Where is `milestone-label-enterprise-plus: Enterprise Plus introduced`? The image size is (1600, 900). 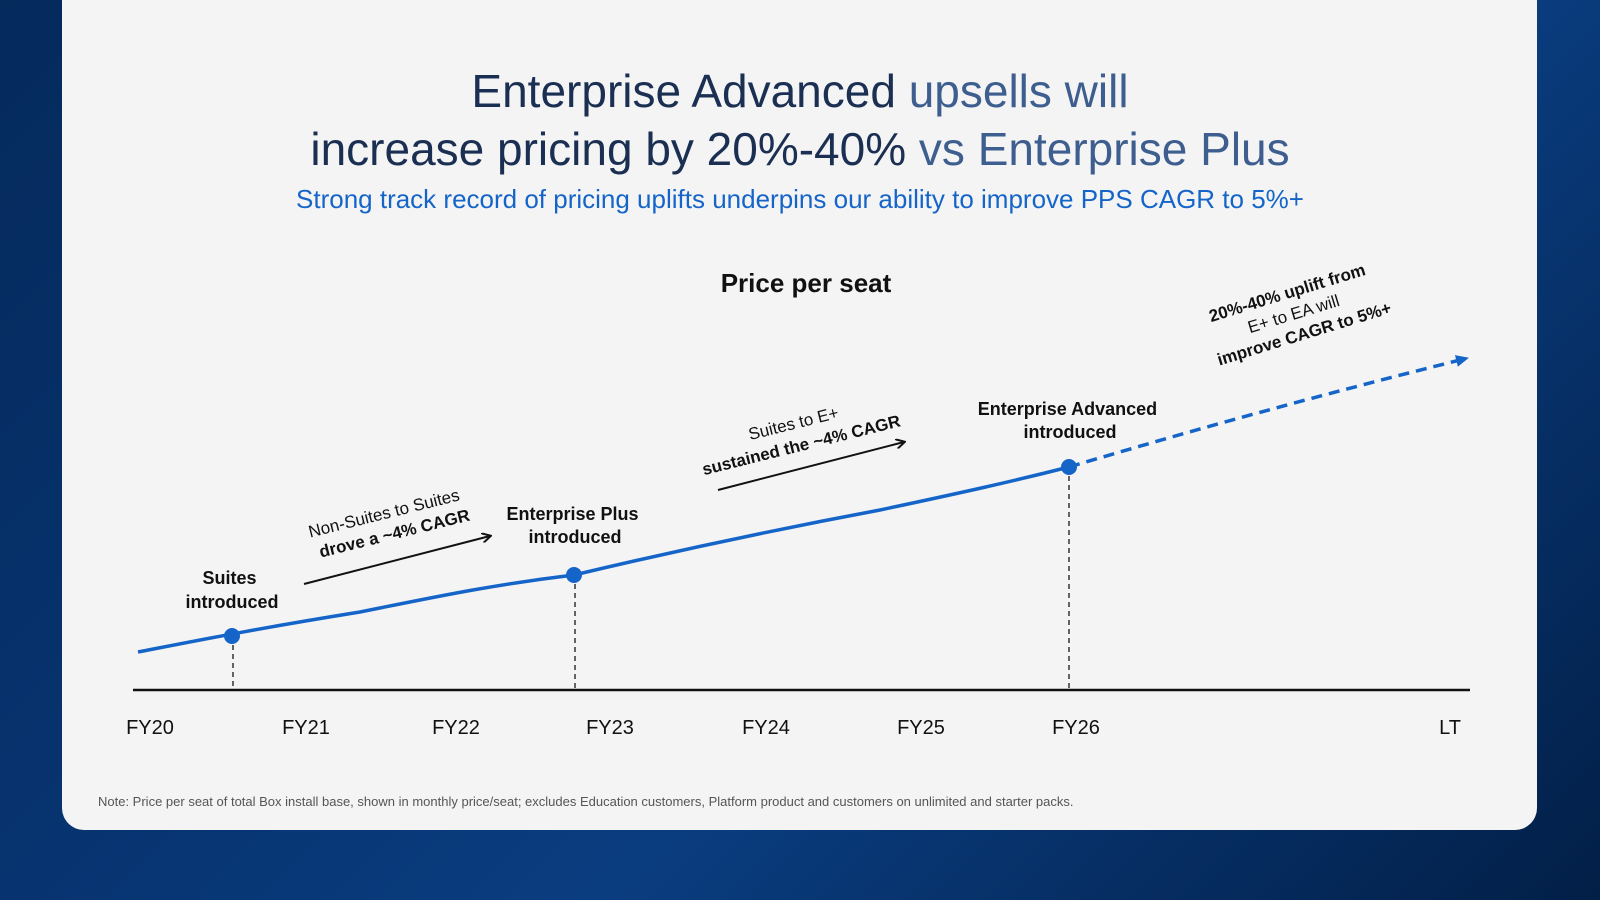
milestone-label-enterprise-plus: Enterprise Plus introduced is located at coordinates (574, 525).